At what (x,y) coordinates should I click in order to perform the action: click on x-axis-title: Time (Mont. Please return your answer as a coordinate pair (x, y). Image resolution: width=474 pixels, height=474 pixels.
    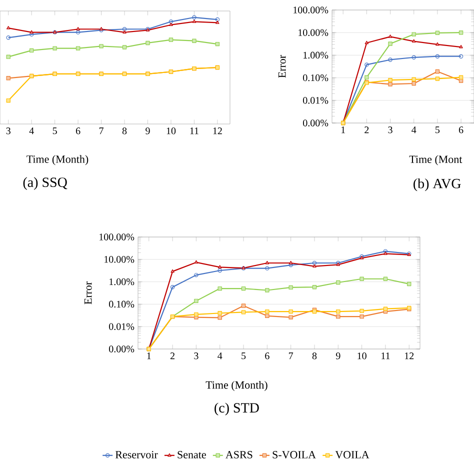
    Looking at the image, I should click on (435, 160).